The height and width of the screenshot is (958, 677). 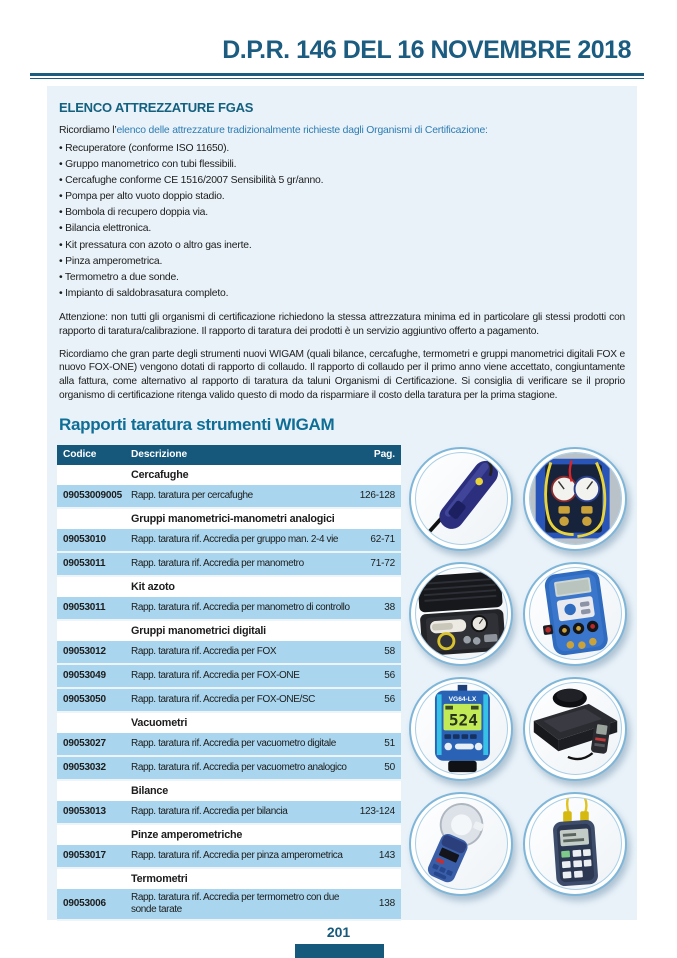 I want to click on item-page-ref: 71-72, so click(x=382, y=564).